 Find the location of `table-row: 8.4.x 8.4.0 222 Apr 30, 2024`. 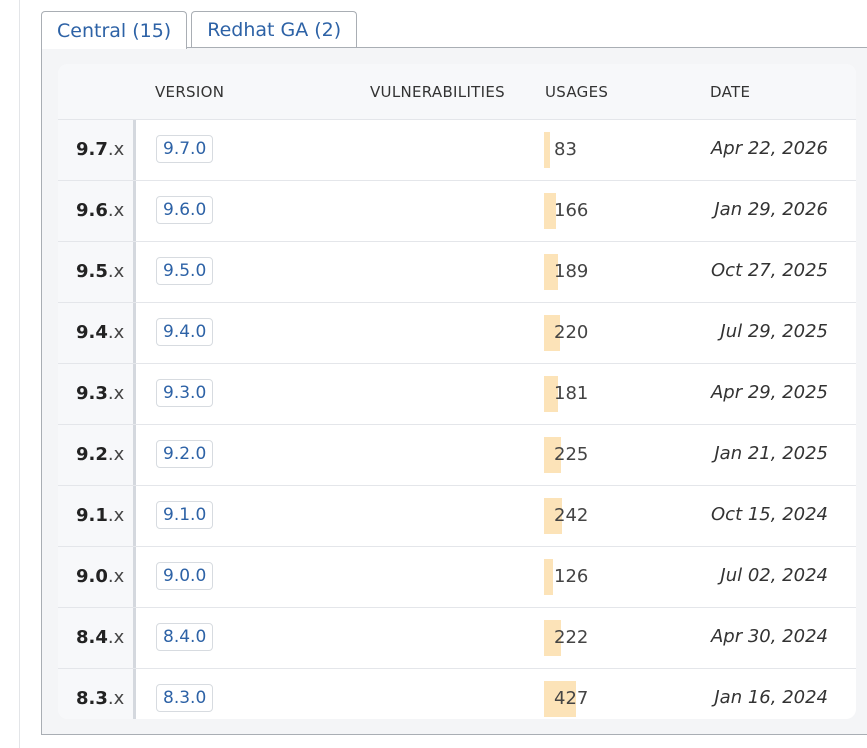

table-row: 8.4.x 8.4.0 222 Apr 30, 2024 is located at coordinates (457, 638).